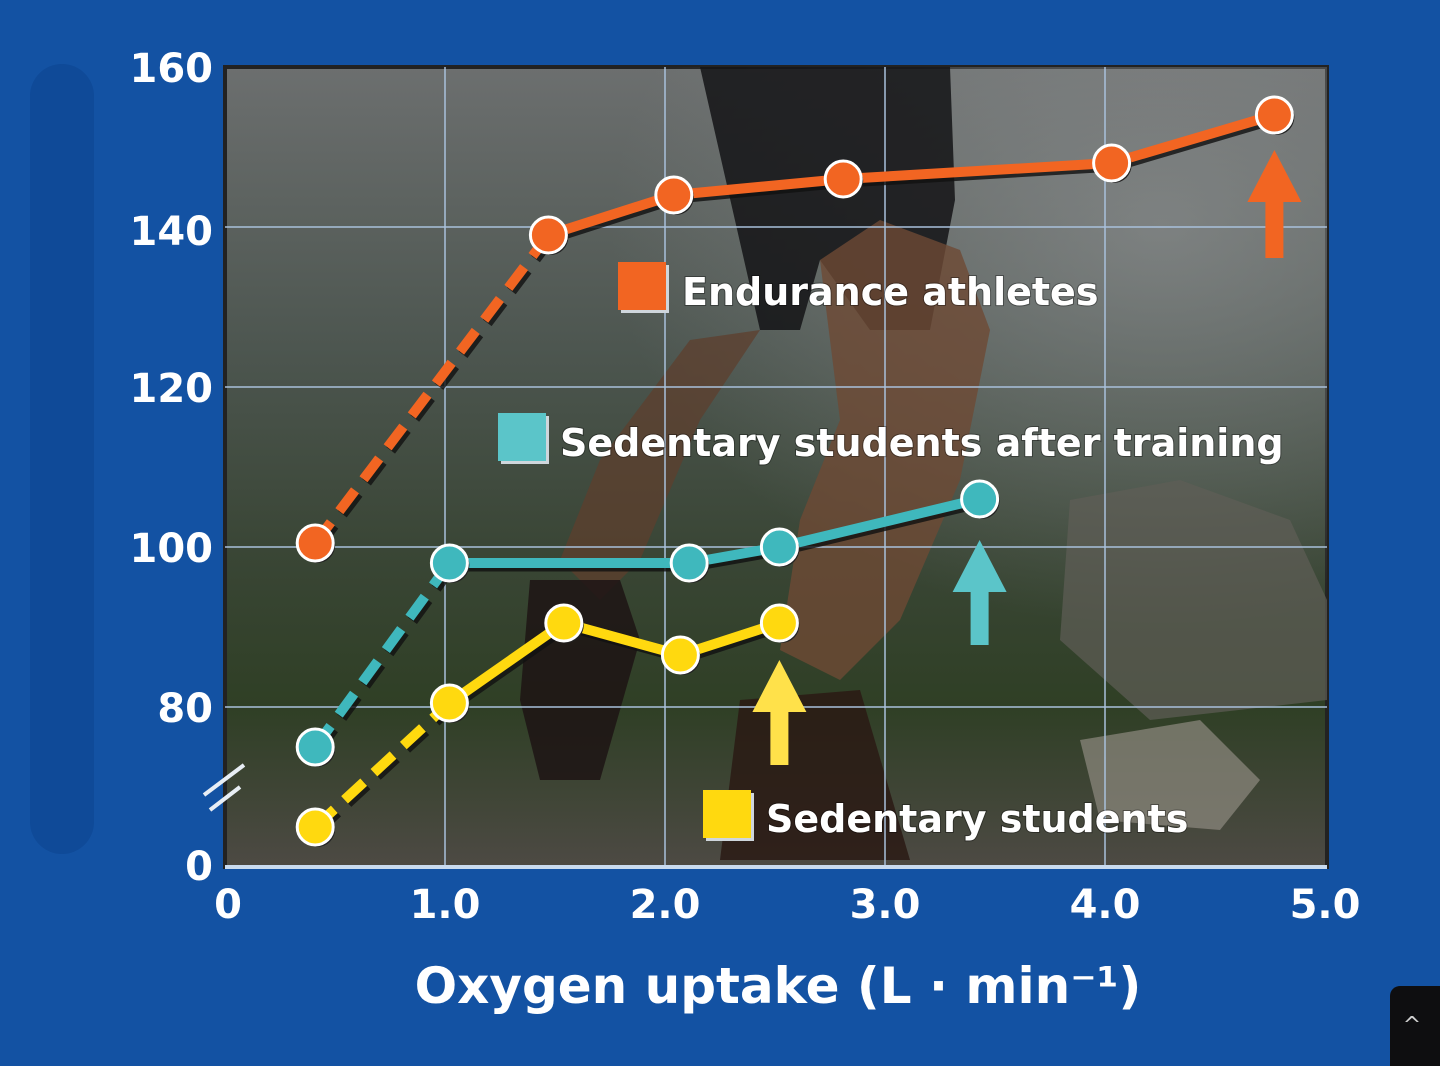  Describe the element at coordinates (787, 905) in the screenshot. I see `x-axis-tick-labels: 0 1.0 2.0 3.0 4.0 5.0` at that location.